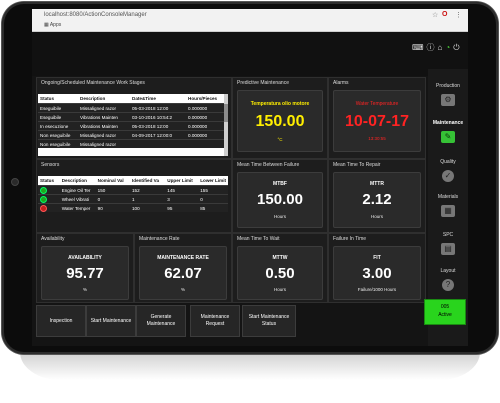 This screenshot has height=403, width=500. What do you see at coordinates (458, 15) in the screenshot?
I see `menu-icon: ⋮` at bounding box center [458, 15].